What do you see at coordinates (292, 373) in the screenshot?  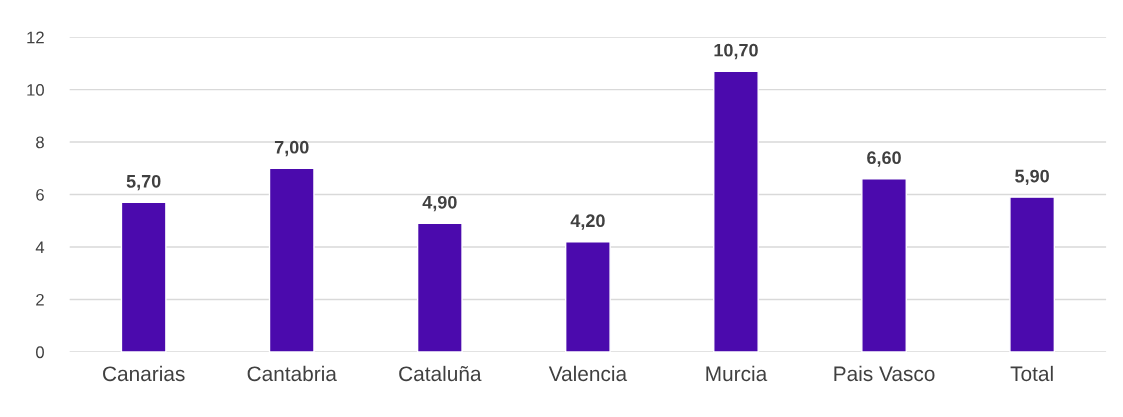 I see `x-tick-label: Cantabria` at bounding box center [292, 373].